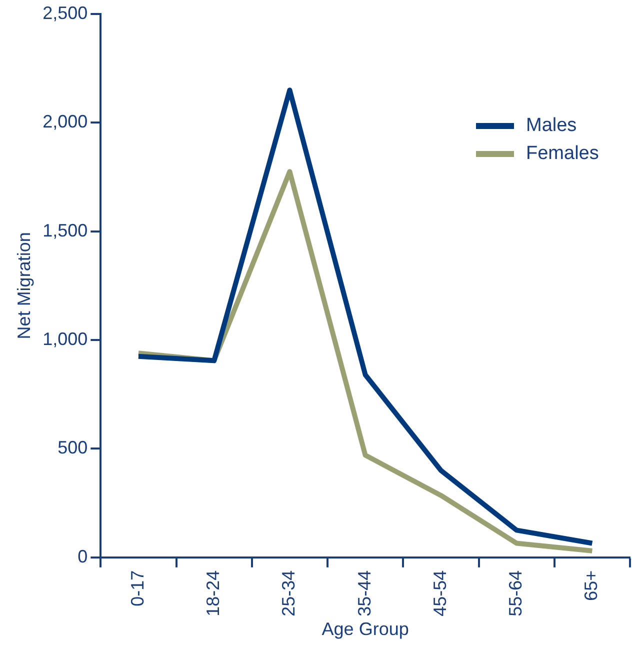  Describe the element at coordinates (65, 12) in the screenshot. I see `y-tick-label: 2,500` at that location.